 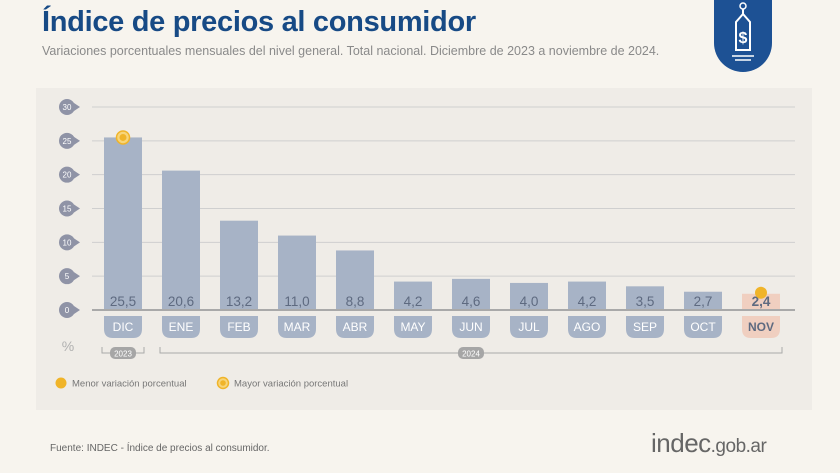 What do you see at coordinates (738, 446) in the screenshot?
I see `logo-domain: .gob.ar` at bounding box center [738, 446].